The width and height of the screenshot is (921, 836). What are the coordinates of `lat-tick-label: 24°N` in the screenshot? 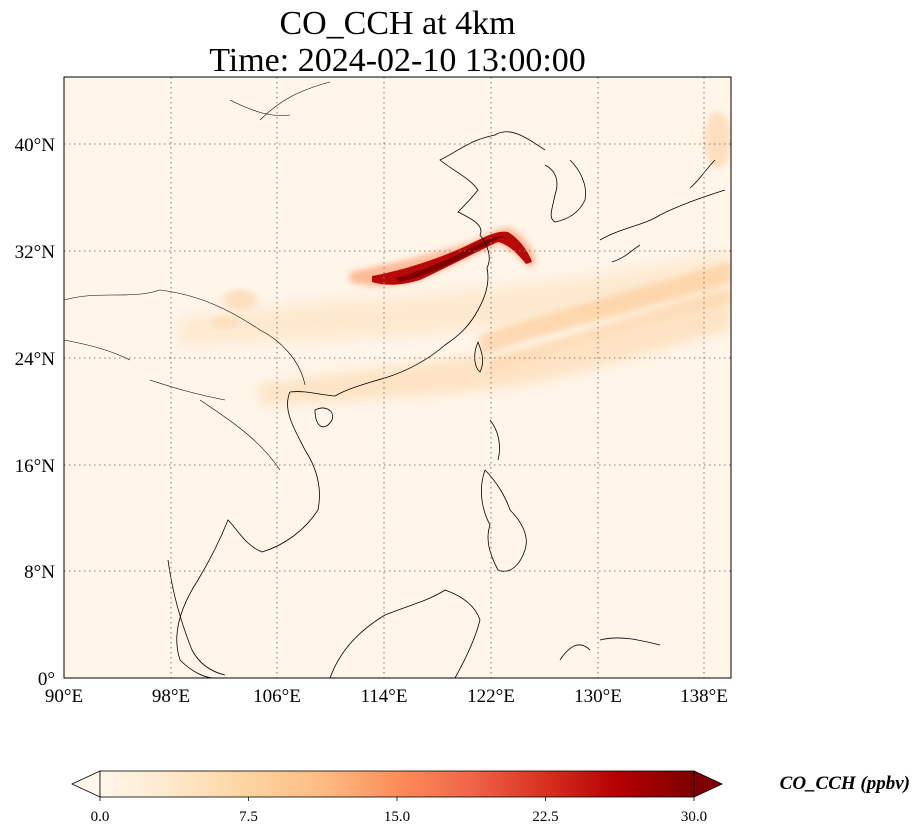 It's located at (35, 359).